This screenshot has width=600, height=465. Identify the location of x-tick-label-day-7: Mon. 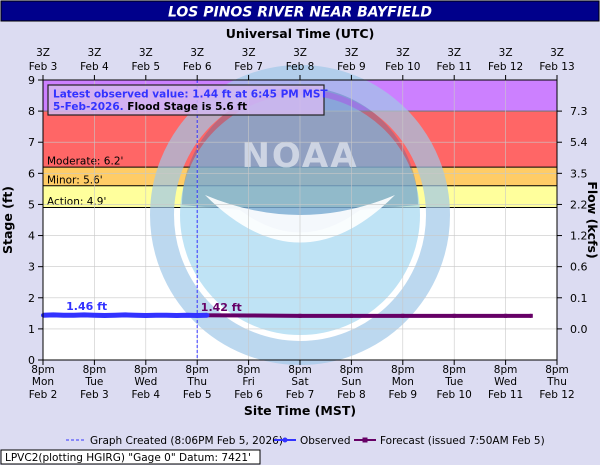
(403, 382).